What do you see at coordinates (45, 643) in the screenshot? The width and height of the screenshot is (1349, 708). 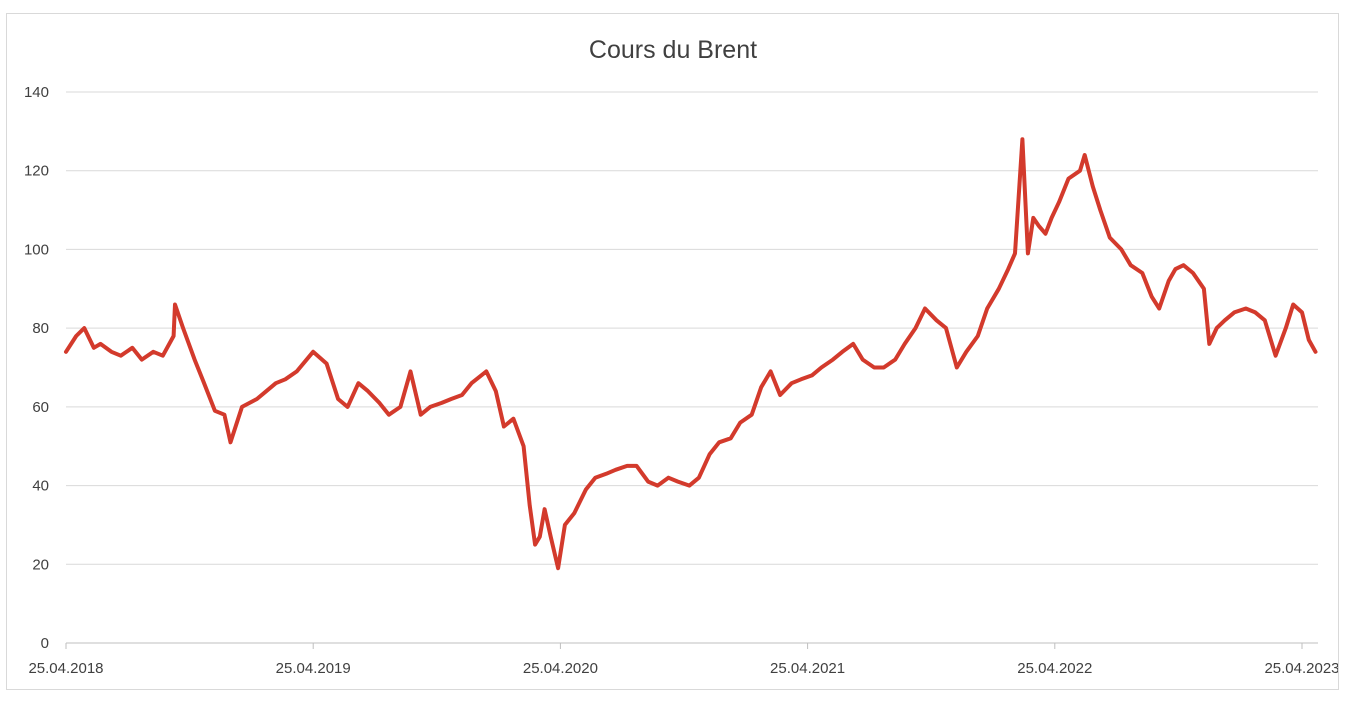 I see `y-tick-label: 0` at bounding box center [45, 643].